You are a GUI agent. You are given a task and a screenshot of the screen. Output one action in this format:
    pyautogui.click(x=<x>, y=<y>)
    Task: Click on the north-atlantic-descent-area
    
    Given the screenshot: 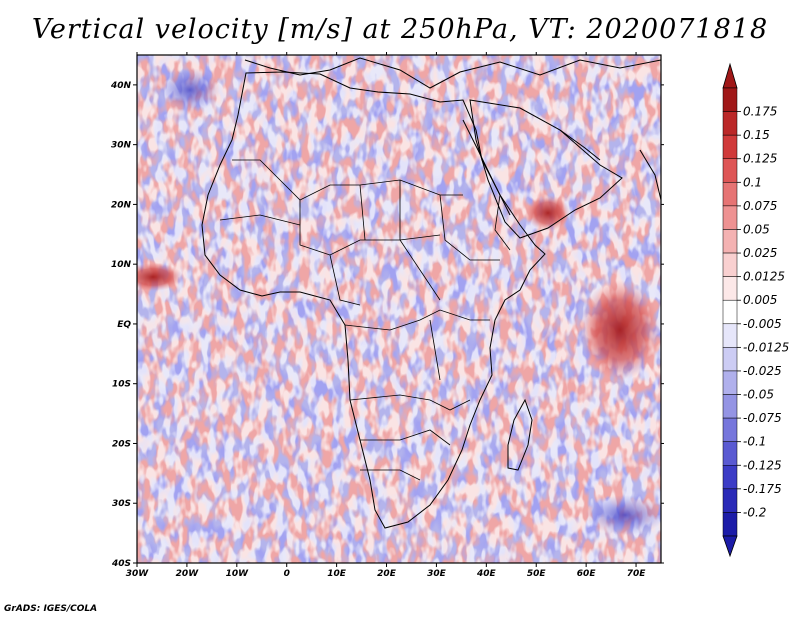 What is the action you would take?
    pyautogui.click(x=190, y=90)
    